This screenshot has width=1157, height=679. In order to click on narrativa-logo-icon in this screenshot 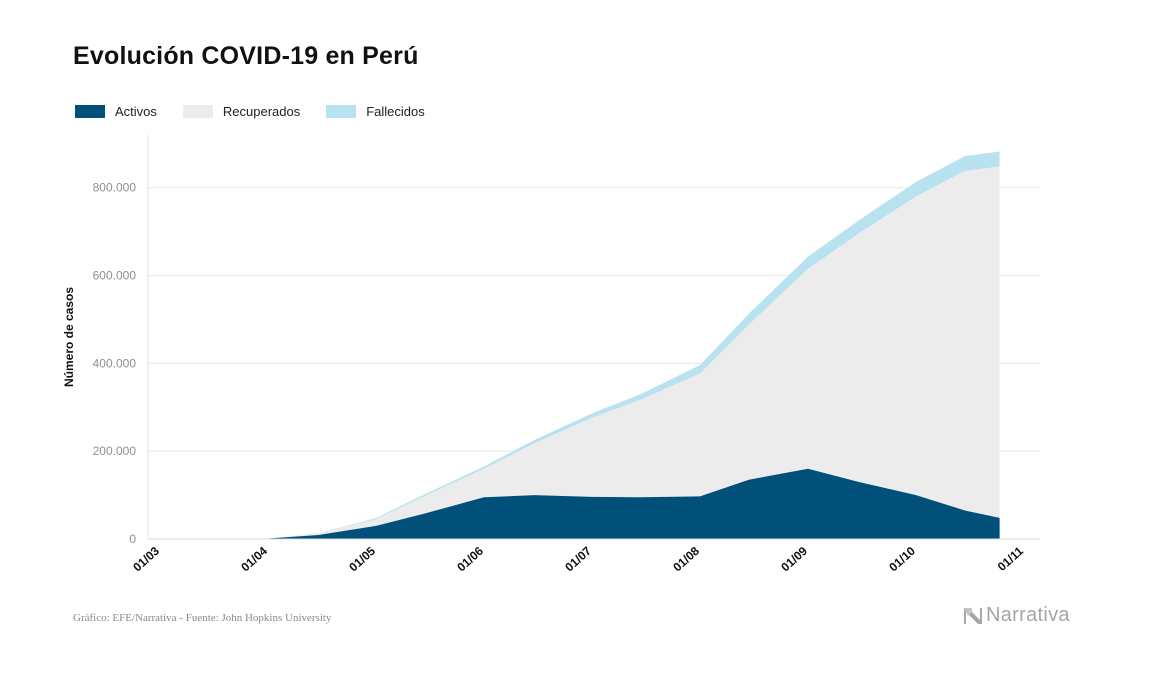, I will do `click(973, 615)`.